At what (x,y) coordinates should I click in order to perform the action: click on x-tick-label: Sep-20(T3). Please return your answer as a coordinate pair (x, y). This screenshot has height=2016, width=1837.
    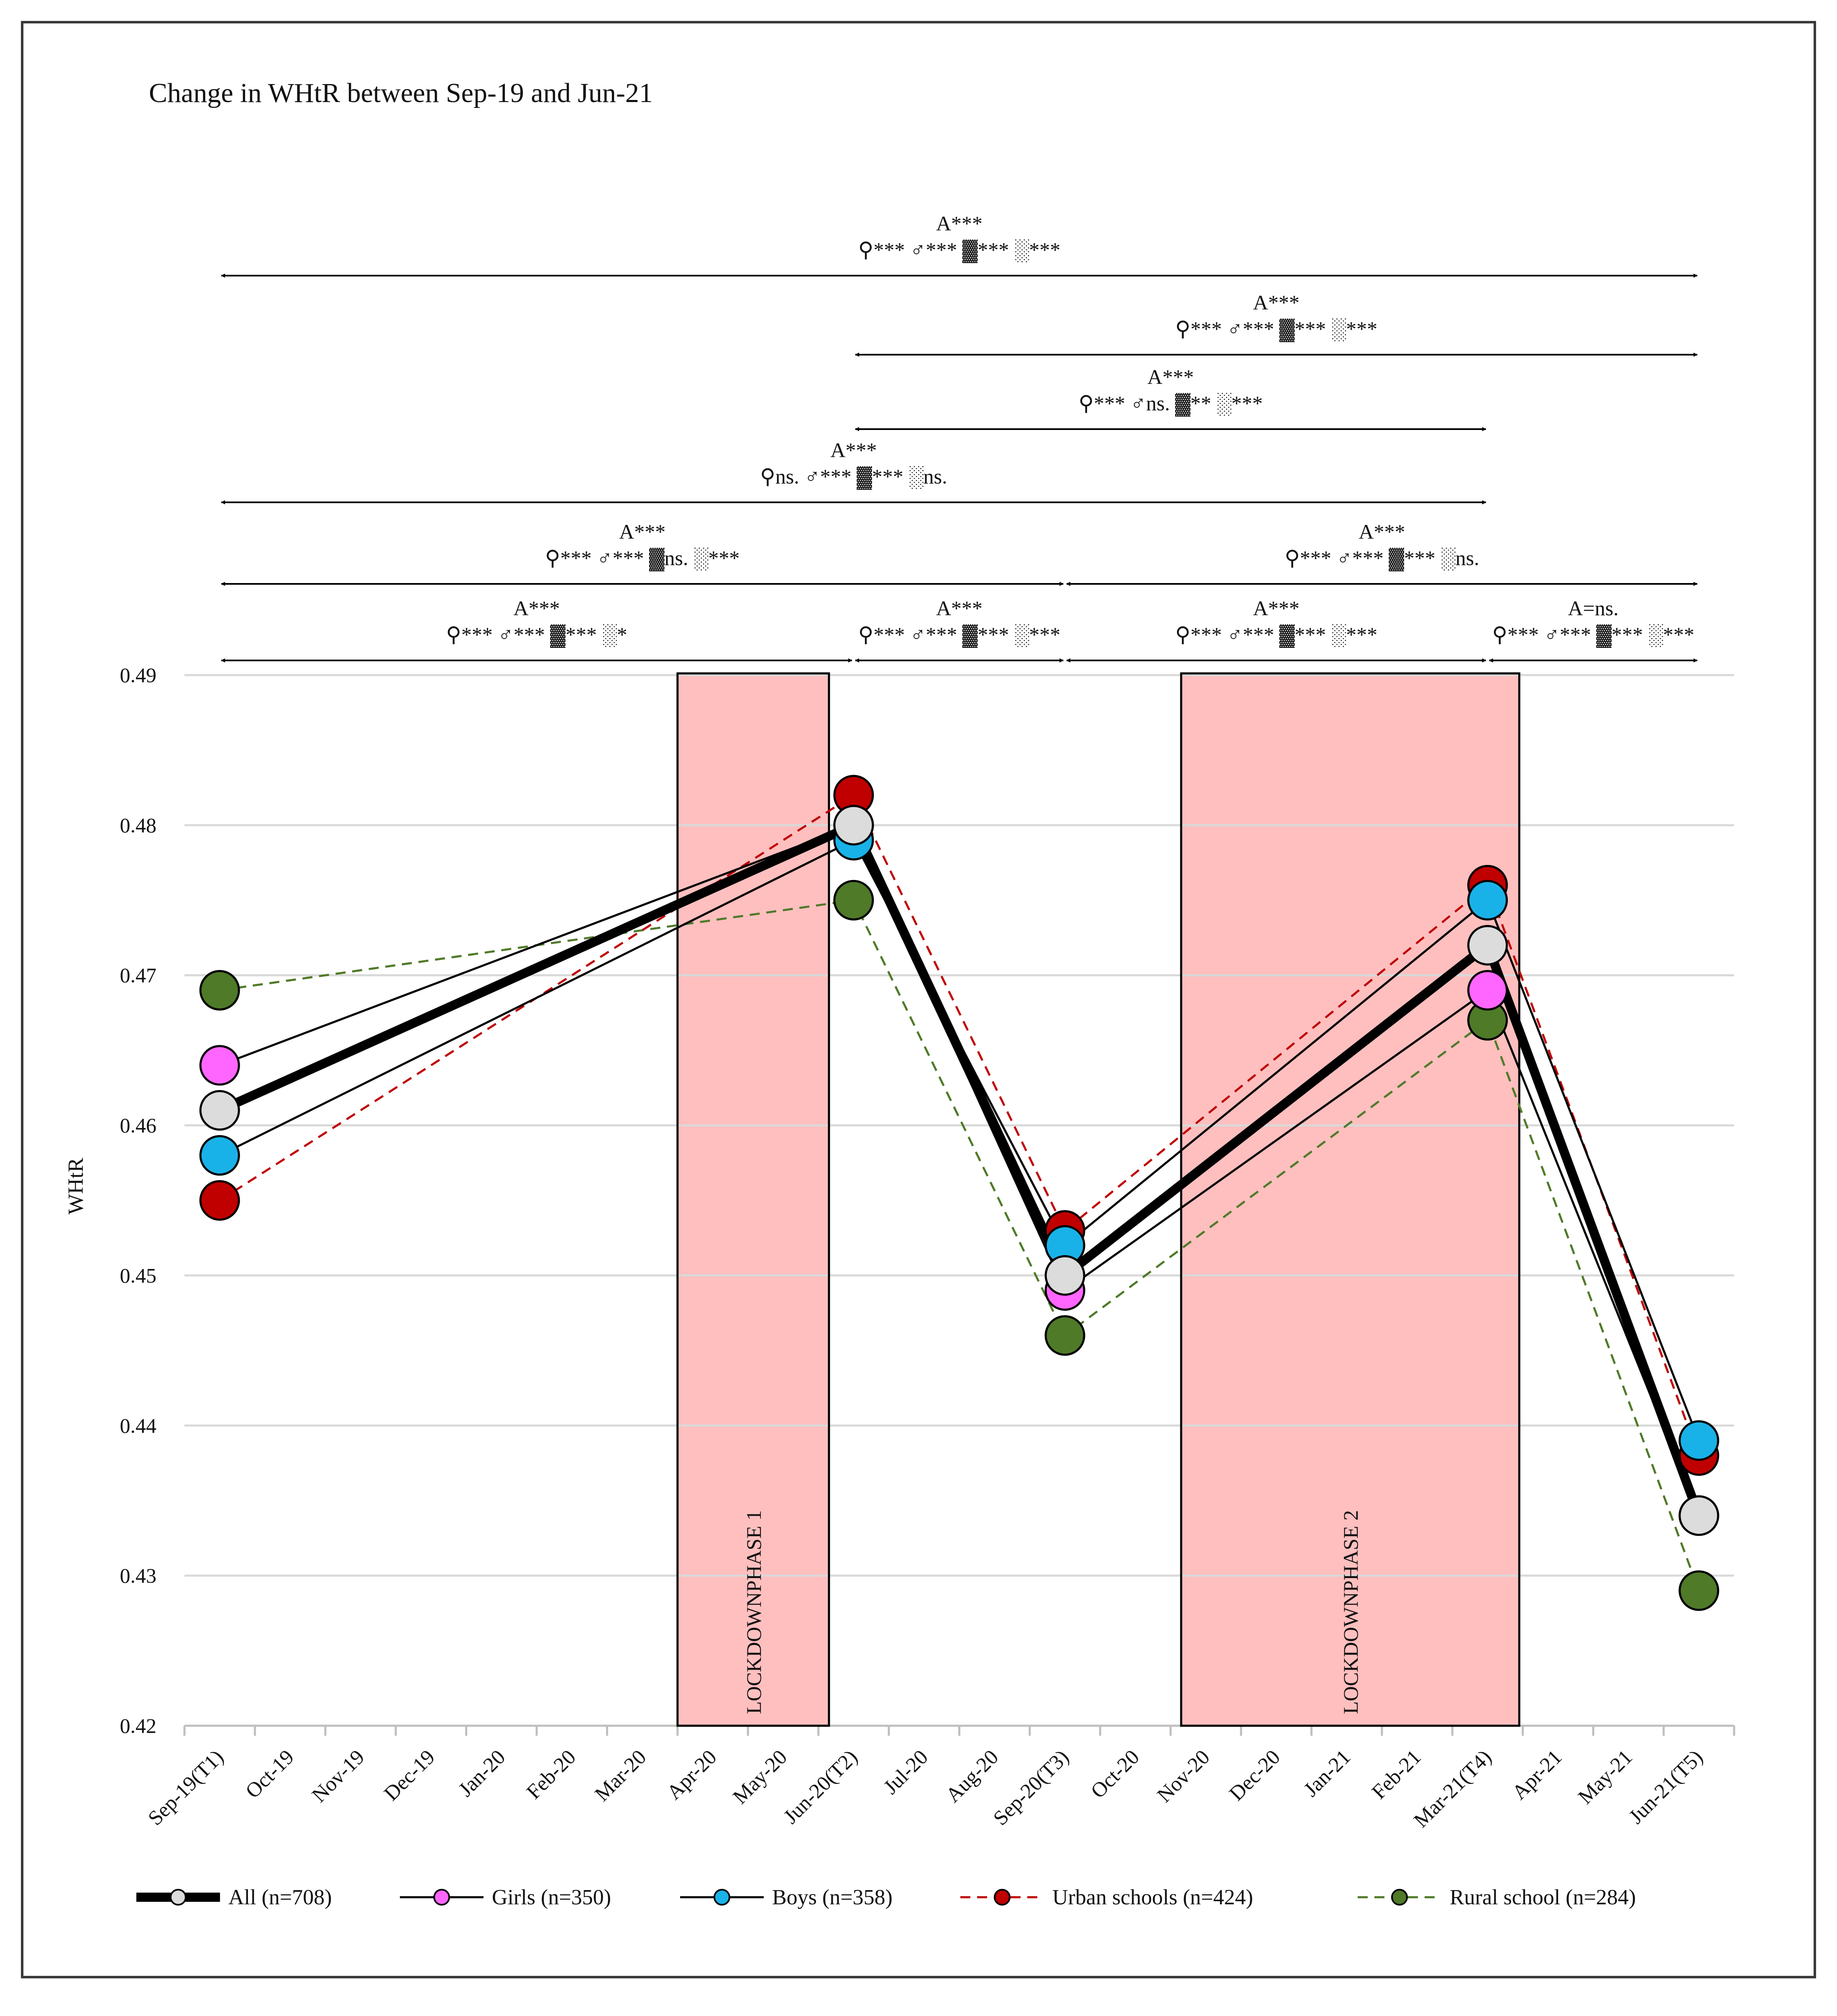
    Looking at the image, I should click on (1030, 1787).